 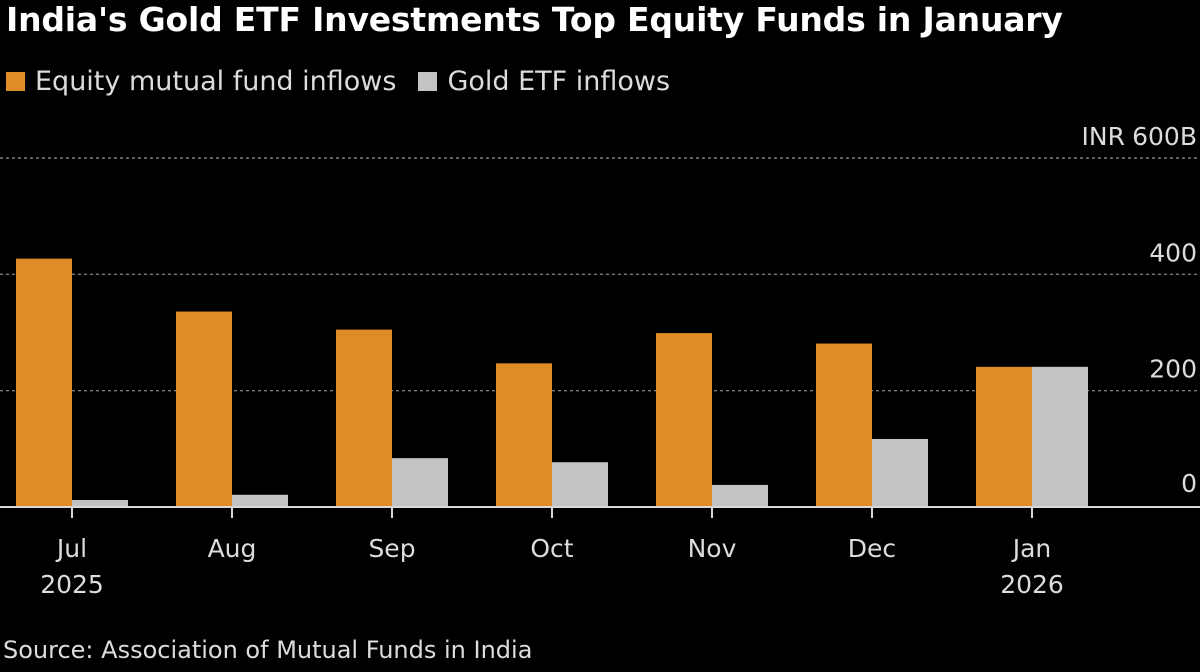 I want to click on bar-equity-dec, so click(x=844, y=425).